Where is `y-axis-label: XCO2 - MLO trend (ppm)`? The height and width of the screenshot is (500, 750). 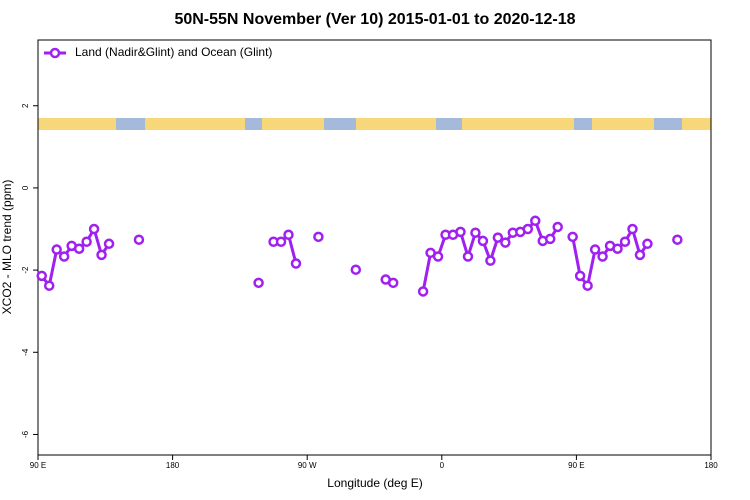
y-axis-label: XCO2 - MLO trend (ppm) is located at coordinates (7, 247).